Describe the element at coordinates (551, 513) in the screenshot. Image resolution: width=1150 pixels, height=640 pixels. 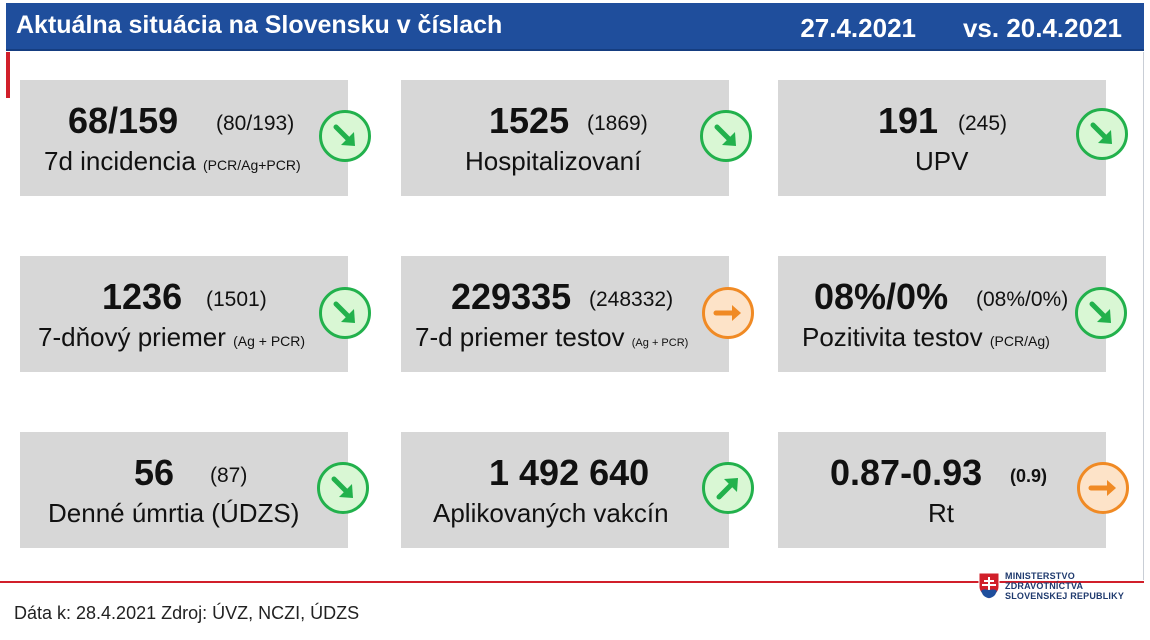
I see `card-label: Aplikovaných vakcín` at that location.